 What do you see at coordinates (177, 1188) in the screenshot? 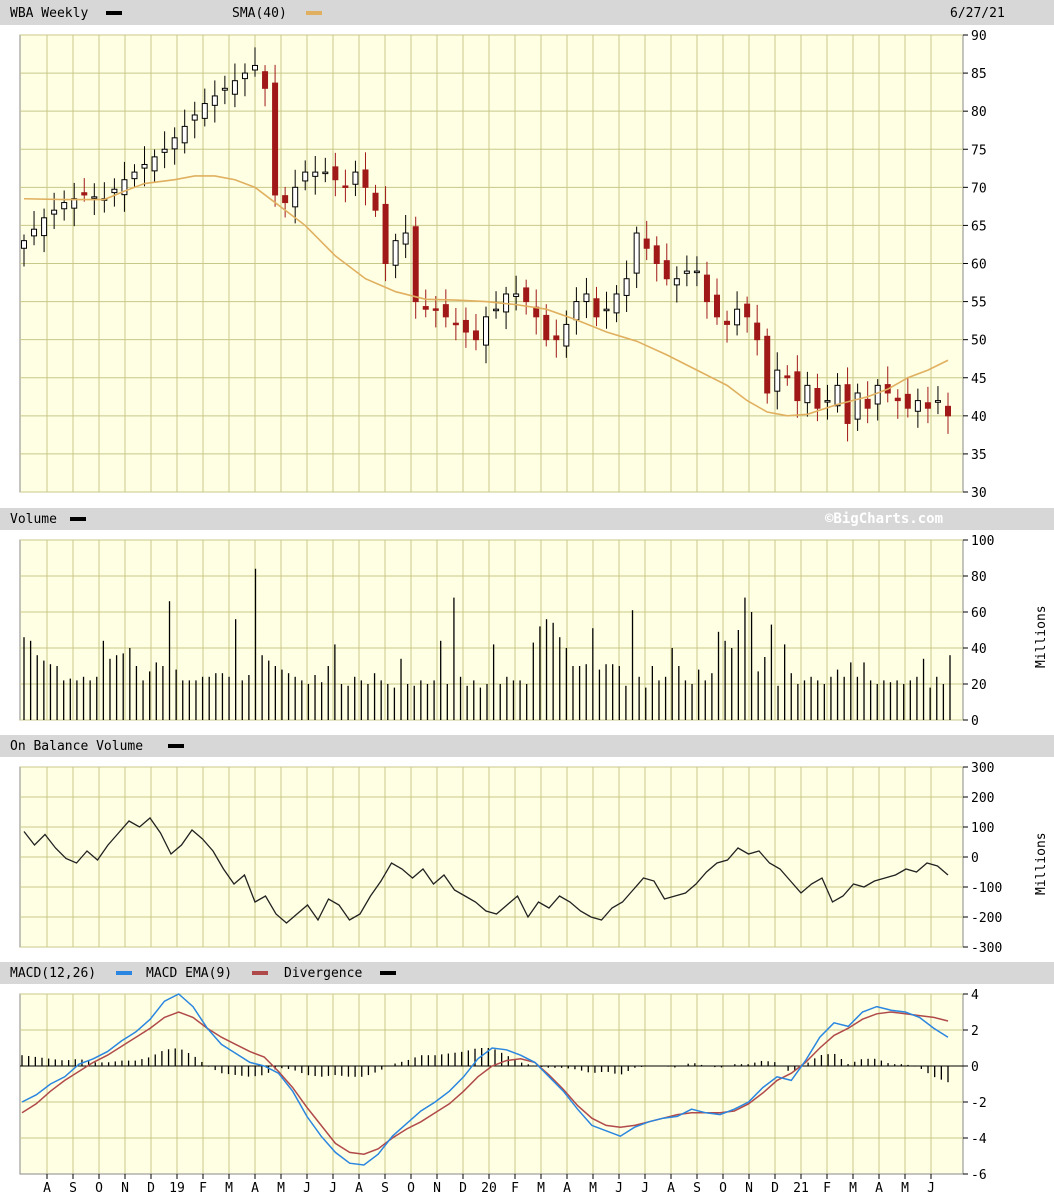
I see `x-tick-label: 19` at bounding box center [177, 1188].